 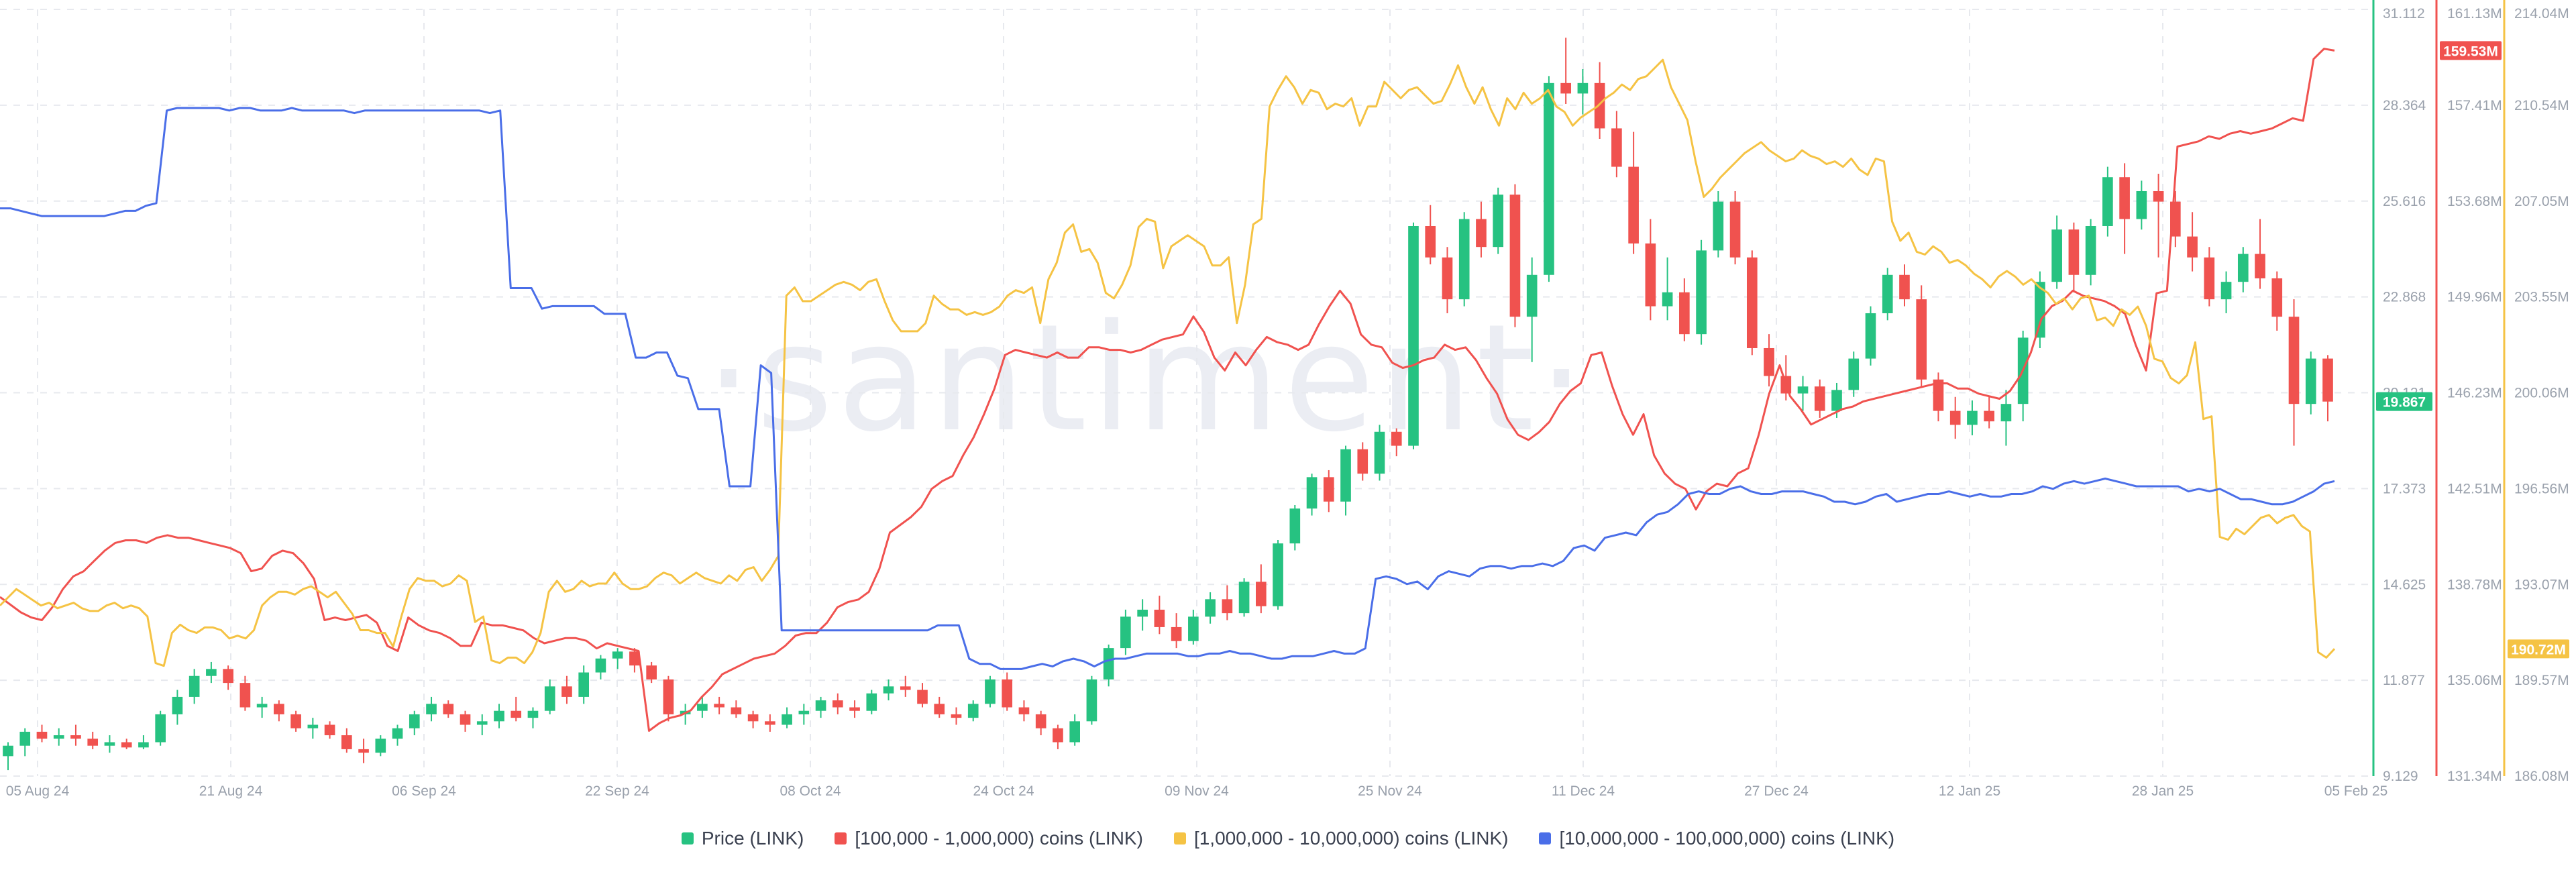 I want to click on legend-item: [1,000,000 - 10,000,000) coins (LINK), so click(x=1341, y=839).